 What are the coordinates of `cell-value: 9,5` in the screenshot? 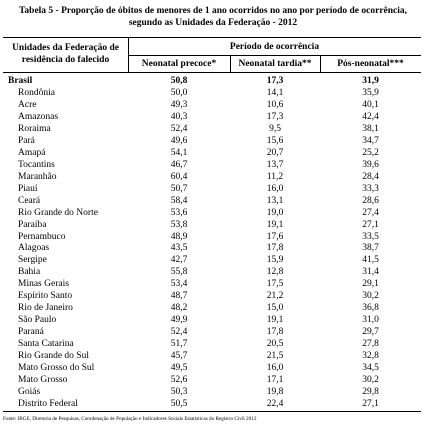 It's located at (275, 128).